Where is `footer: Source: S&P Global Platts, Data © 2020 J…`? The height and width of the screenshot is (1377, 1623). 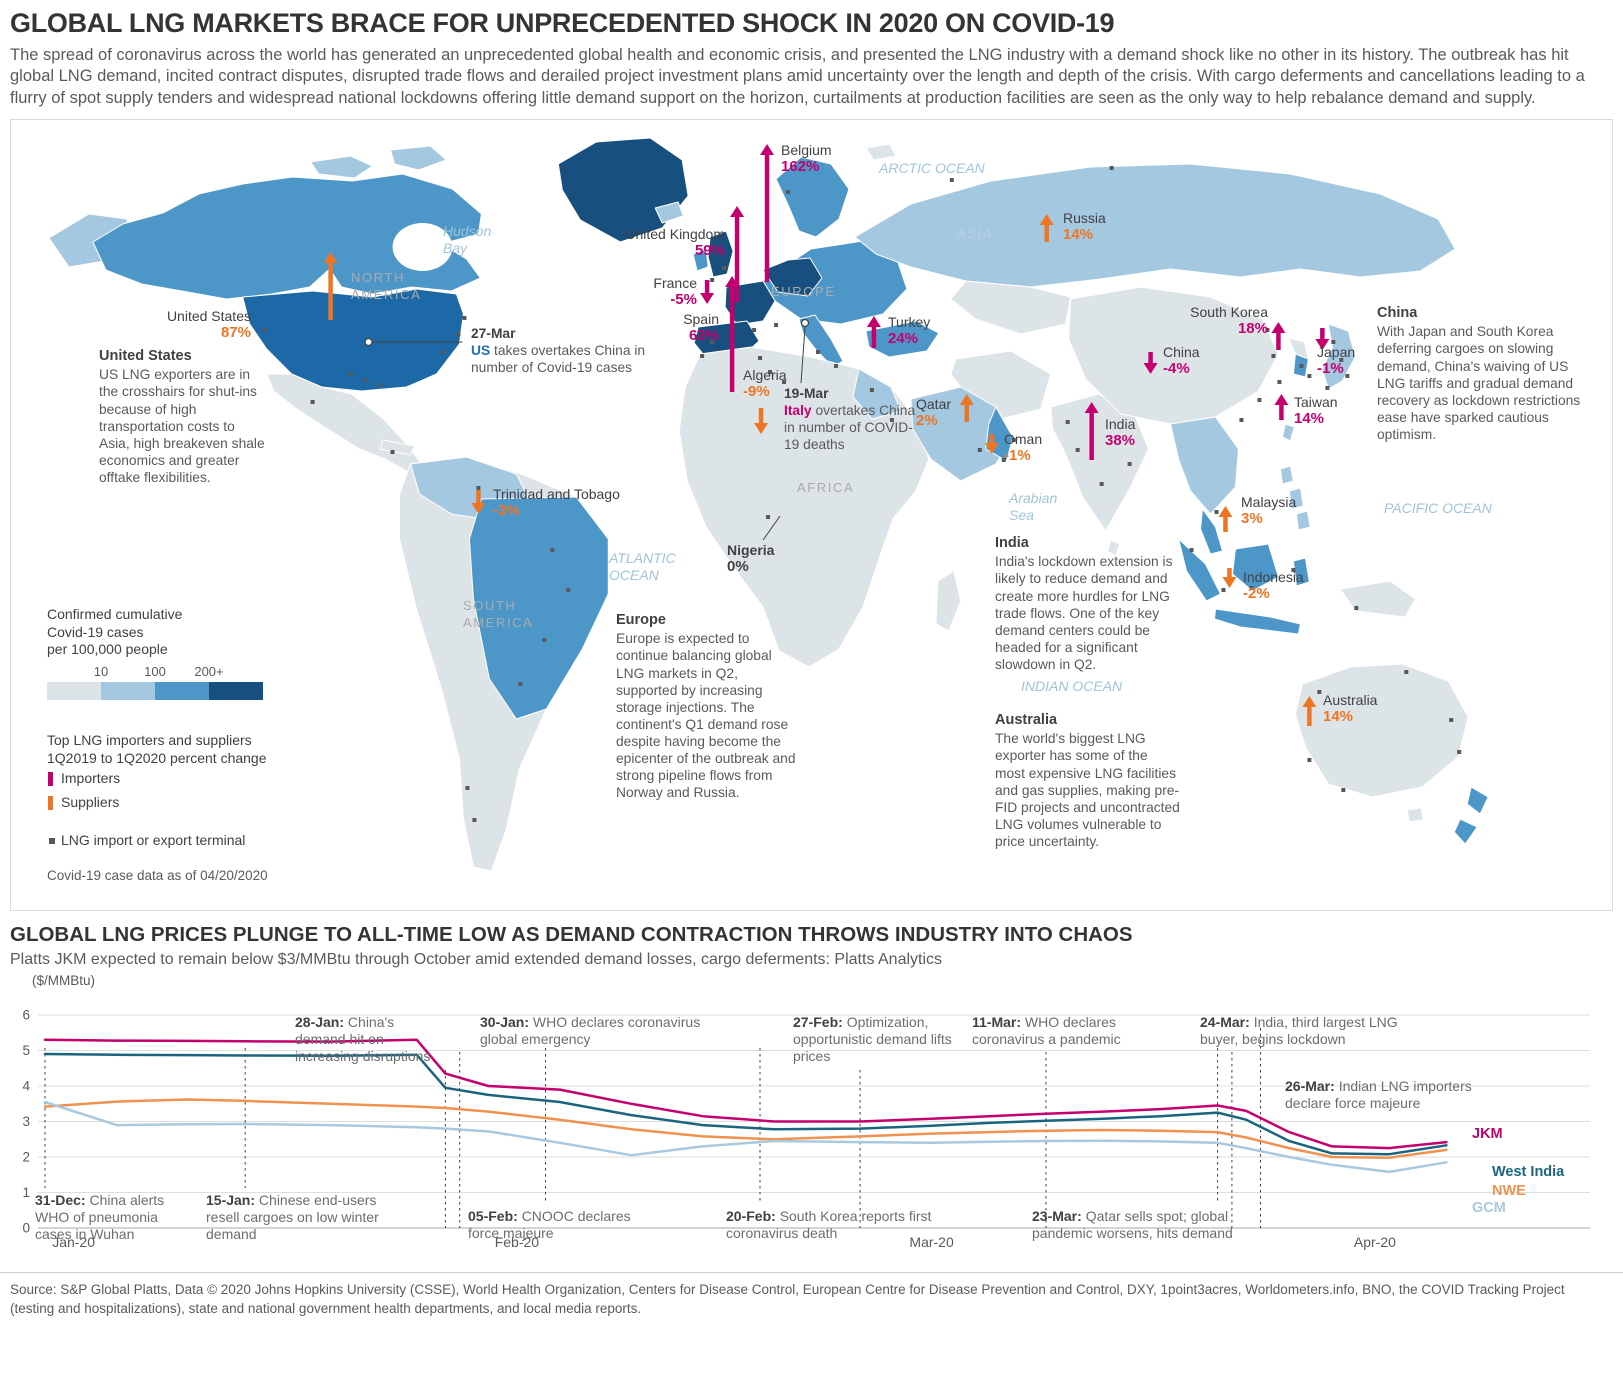 footer: Source: S&P Global Platts, Data © 2020 J… is located at coordinates (811, 1301).